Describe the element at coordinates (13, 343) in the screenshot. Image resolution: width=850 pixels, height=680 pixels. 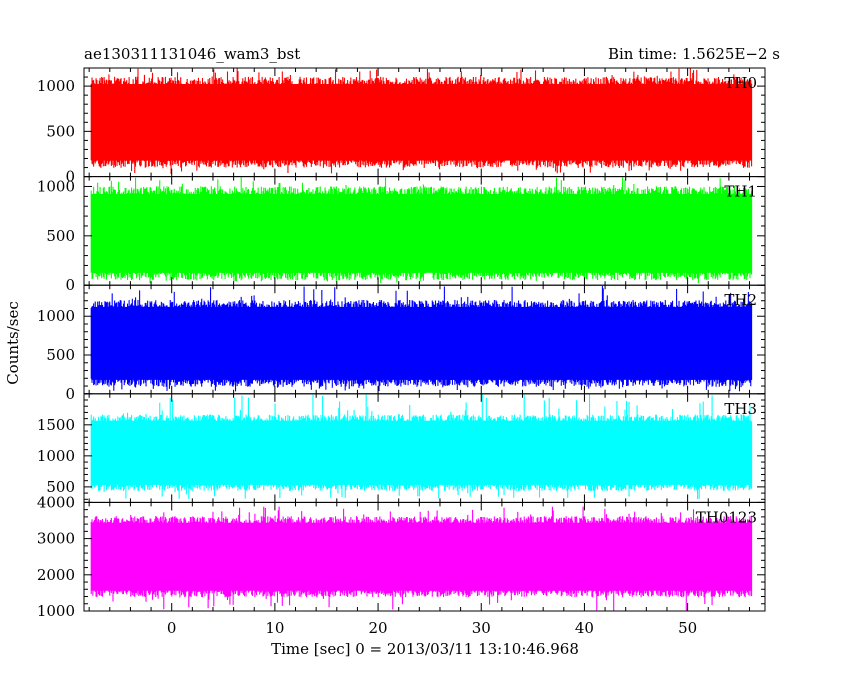
I see `y-axis-label: Counts/sec` at that location.